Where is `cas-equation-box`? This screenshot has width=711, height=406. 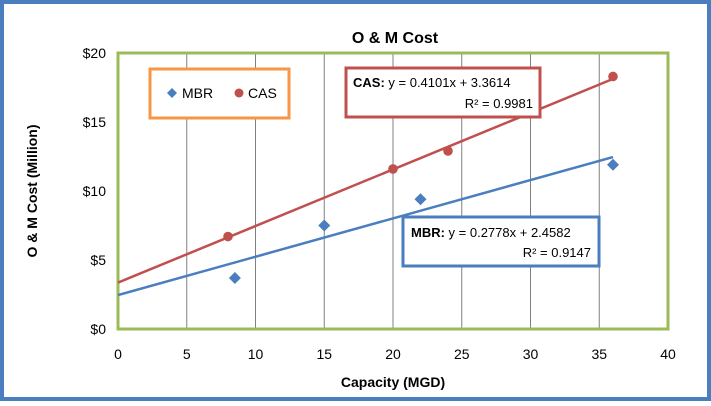 cas-equation-box is located at coordinates (443, 92).